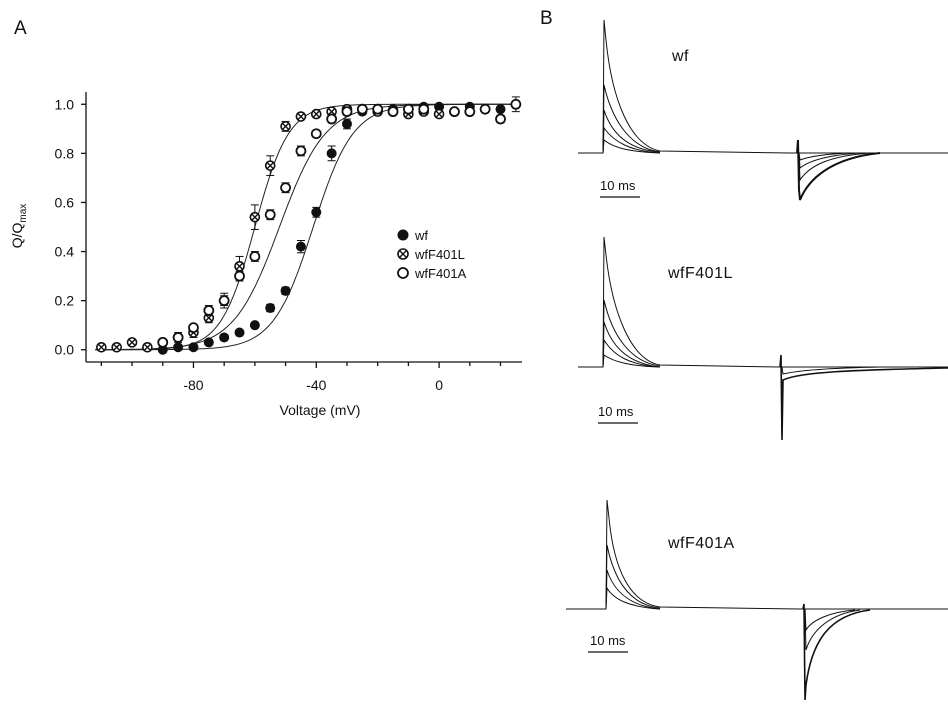 The image size is (948, 708). Describe the element at coordinates (65, 350) in the screenshot. I see `y-tick-label: 0.0` at that location.